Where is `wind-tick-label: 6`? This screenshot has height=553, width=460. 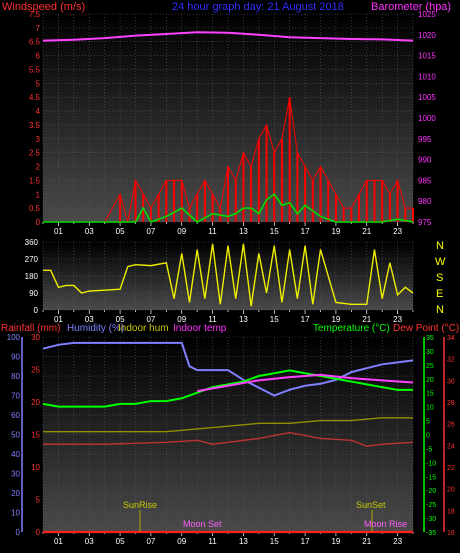 wind-tick-label: 6 is located at coordinates (38, 56).